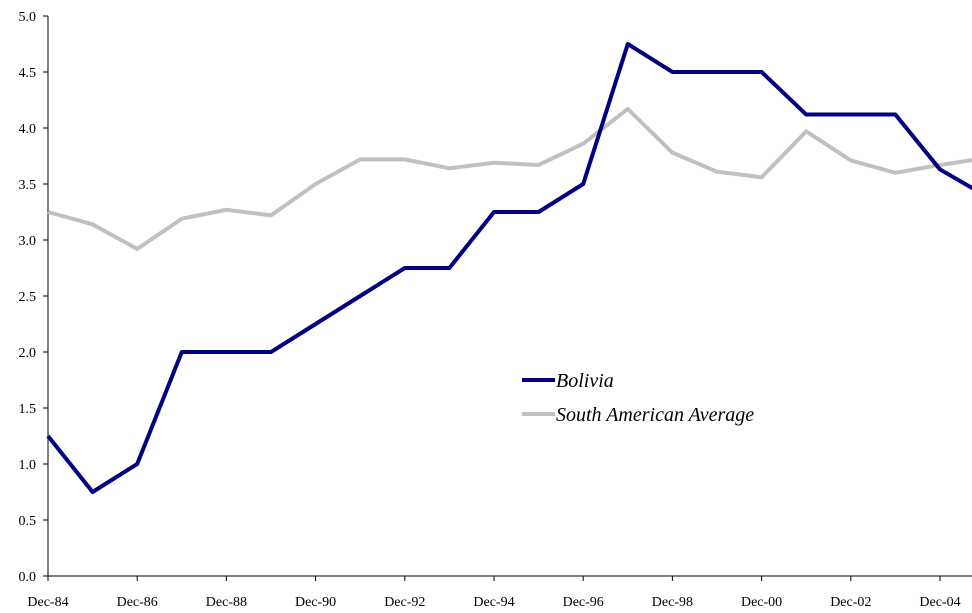 The width and height of the screenshot is (972, 613). Describe the element at coordinates (28, 521) in the screenshot. I see `y-tick-label: 0.5` at that location.